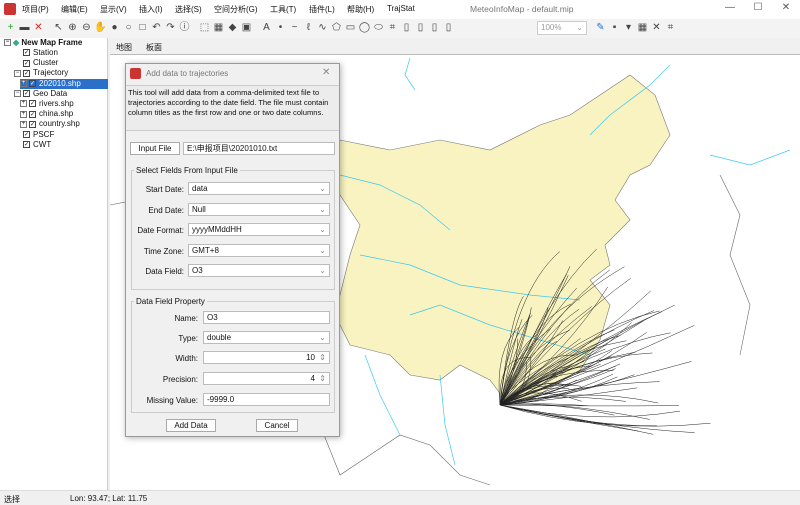 This screenshot has height=505, width=800. Describe the element at coordinates (86, 27) in the screenshot. I see `zoom-out-icon: ⊖` at that location.